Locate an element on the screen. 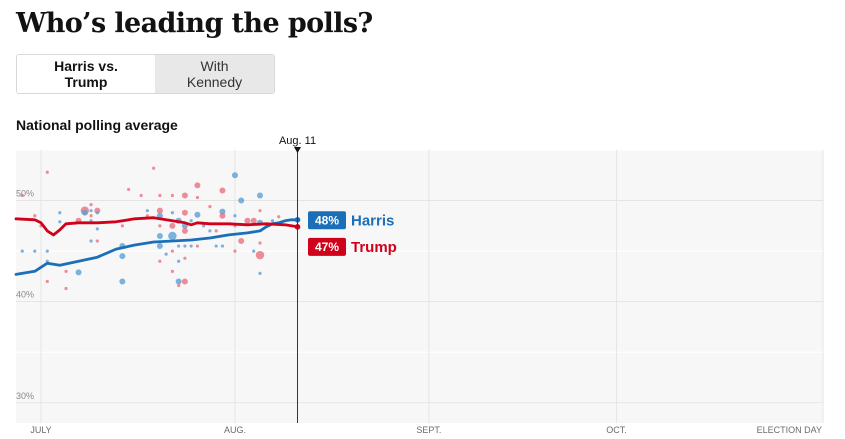 Image resolution: width=845 pixels, height=439 pixels. trump-badge is located at coordinates (327, 246).